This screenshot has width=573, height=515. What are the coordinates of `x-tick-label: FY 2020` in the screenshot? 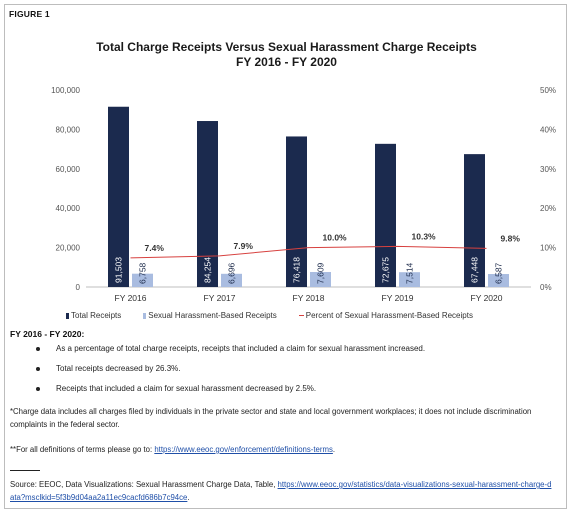 It's located at (487, 298).